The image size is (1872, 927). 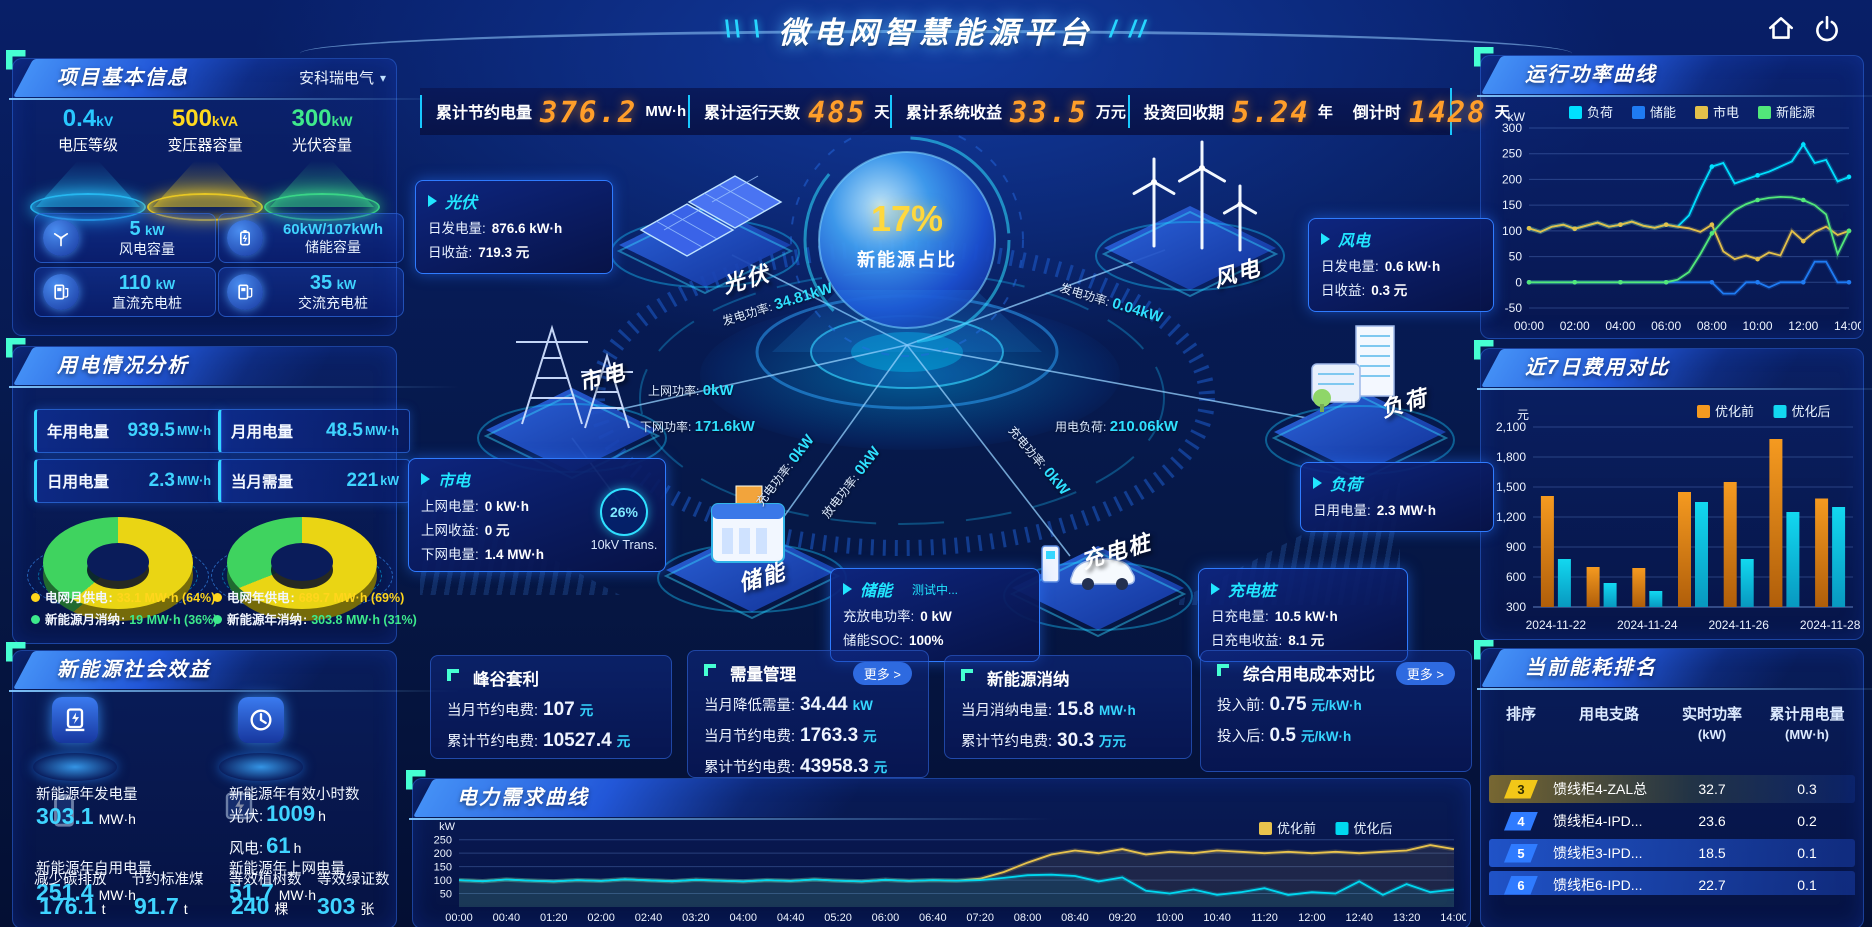 I want to click on company-select: 安科瑞电气 ▾, so click(x=342, y=78).